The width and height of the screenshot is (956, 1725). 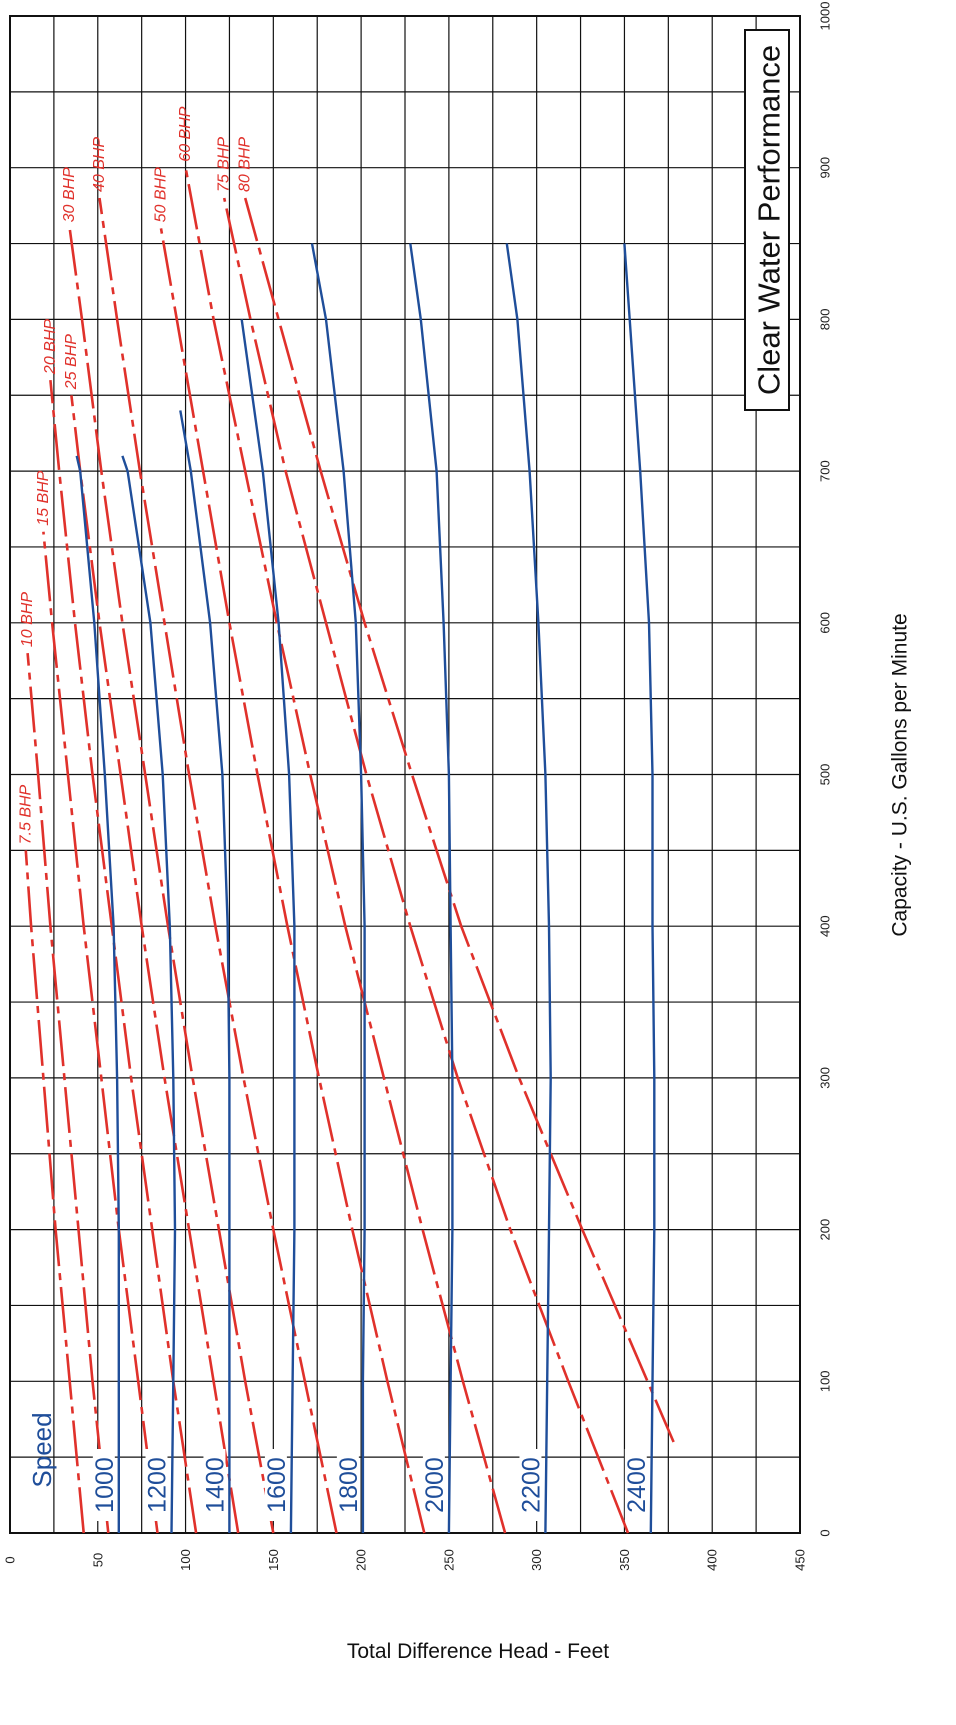 What do you see at coordinates (10, 1559) in the screenshot?
I see `y-tick-label: 0` at bounding box center [10, 1559].